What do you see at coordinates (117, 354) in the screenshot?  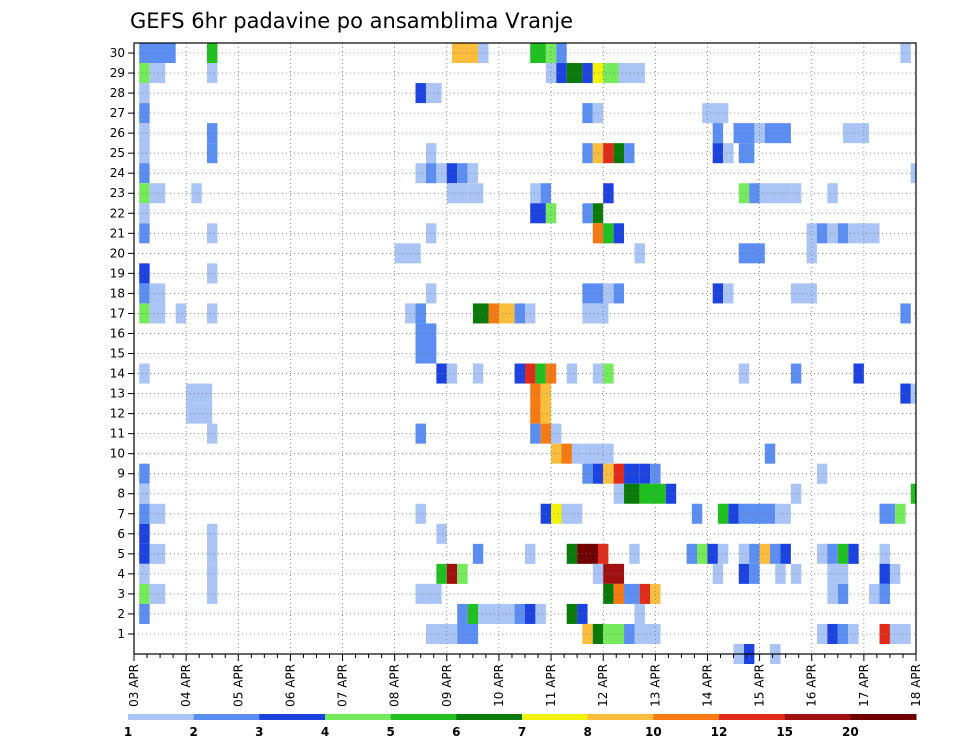 I see `y-tick-label: 15` at bounding box center [117, 354].